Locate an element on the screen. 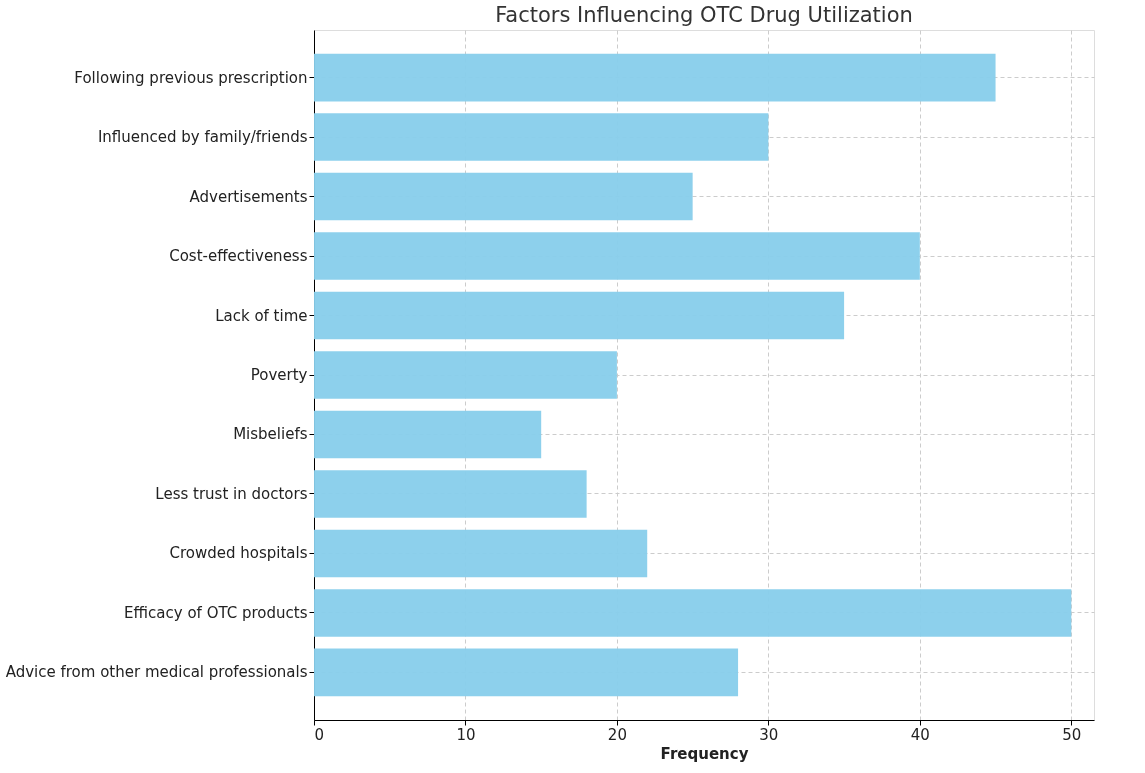  y-tick-label: Crowded hospitals is located at coordinates (238, 553).